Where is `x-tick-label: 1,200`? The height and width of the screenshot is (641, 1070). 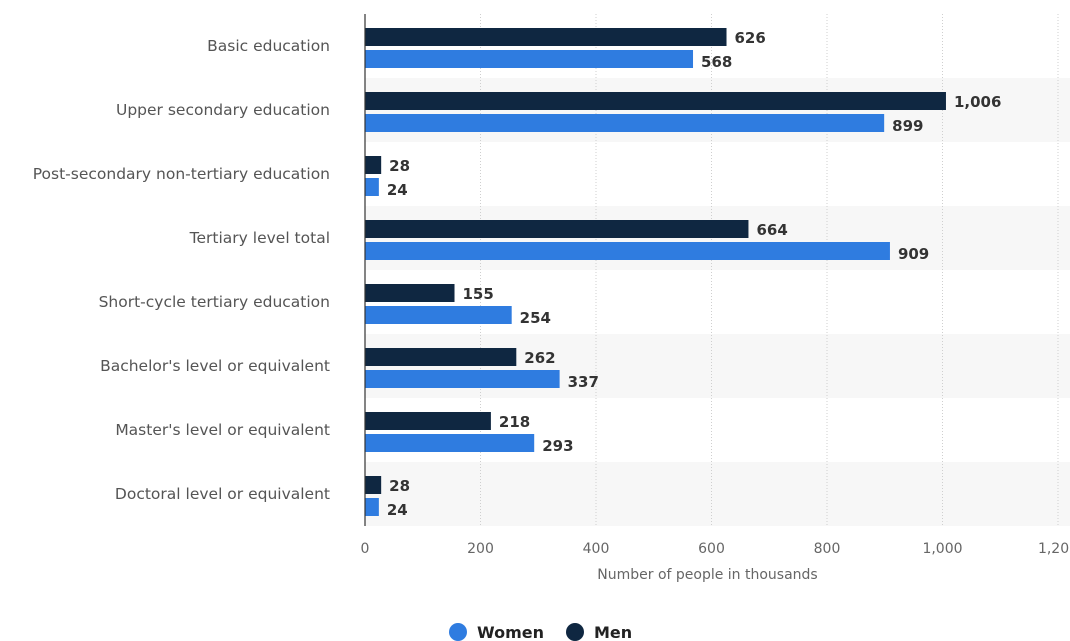 x-tick-label: 1,200 is located at coordinates (1054, 549).